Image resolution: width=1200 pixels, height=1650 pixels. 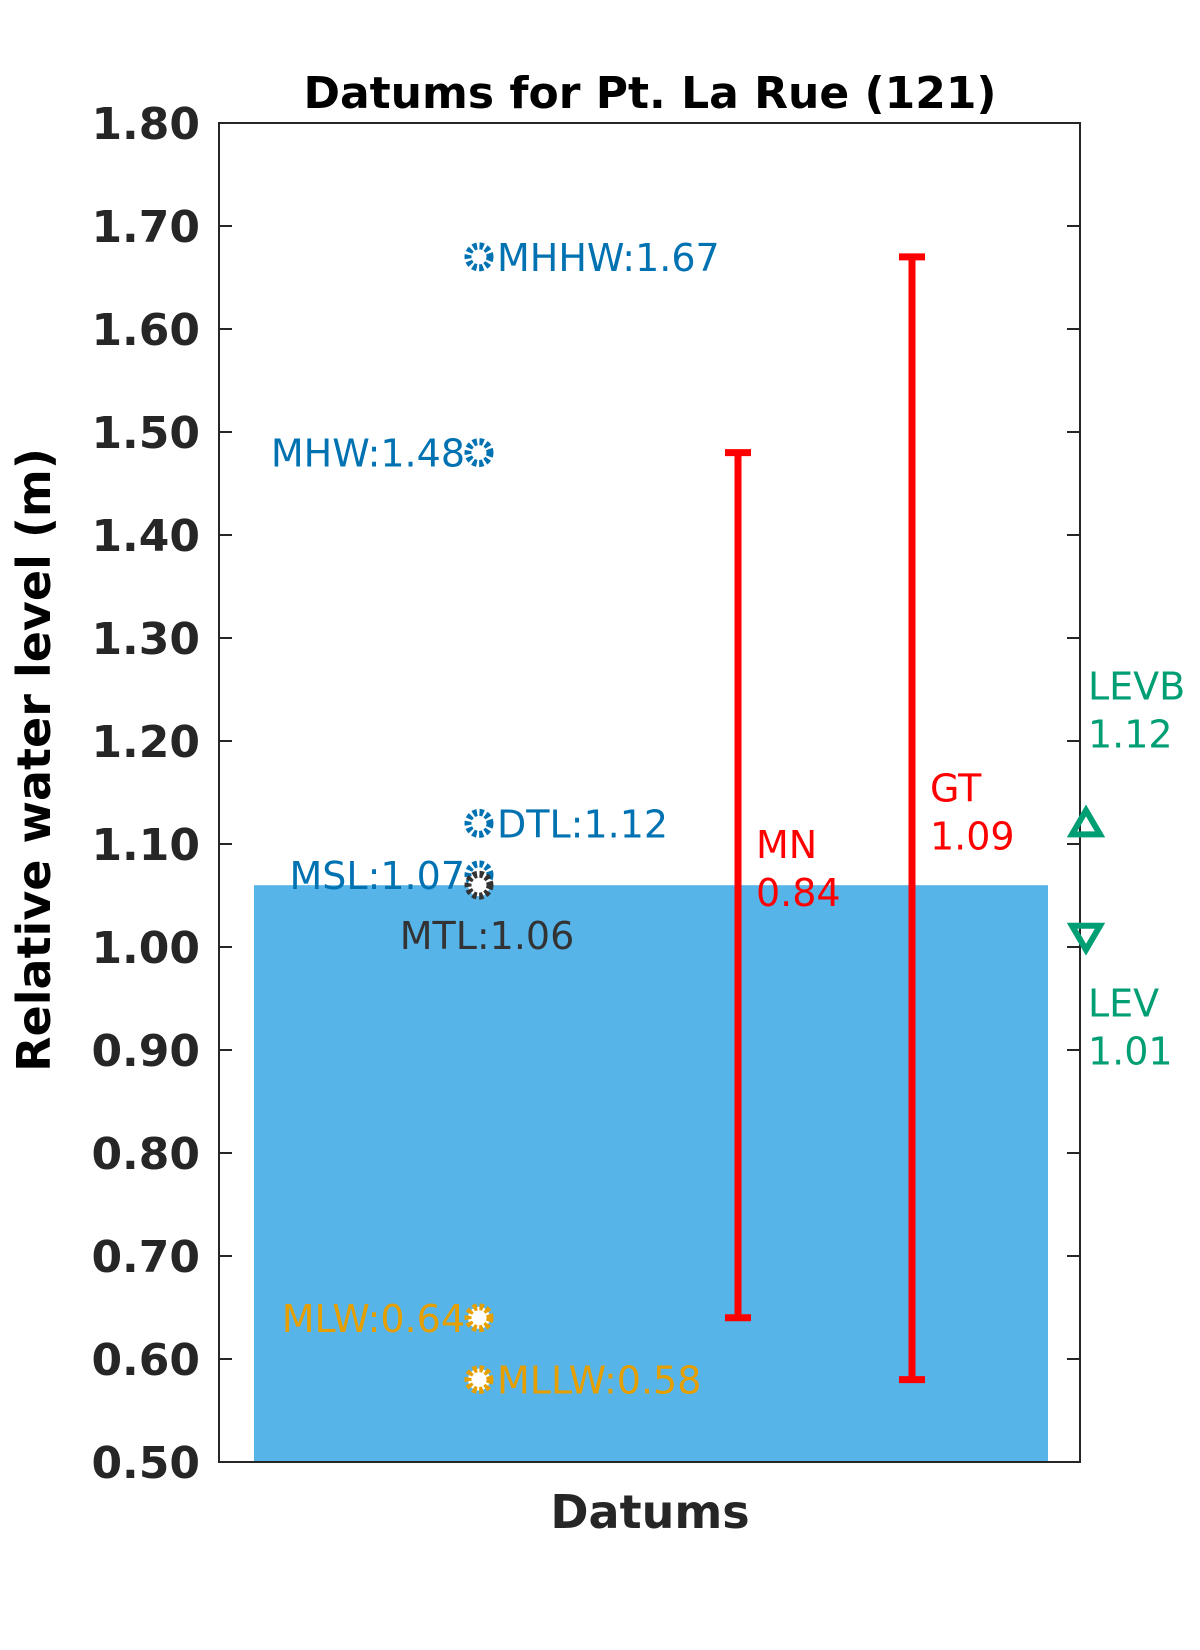 What do you see at coordinates (1130, 734) in the screenshot?
I see `extreme-value-levb: 1.12` at bounding box center [1130, 734].